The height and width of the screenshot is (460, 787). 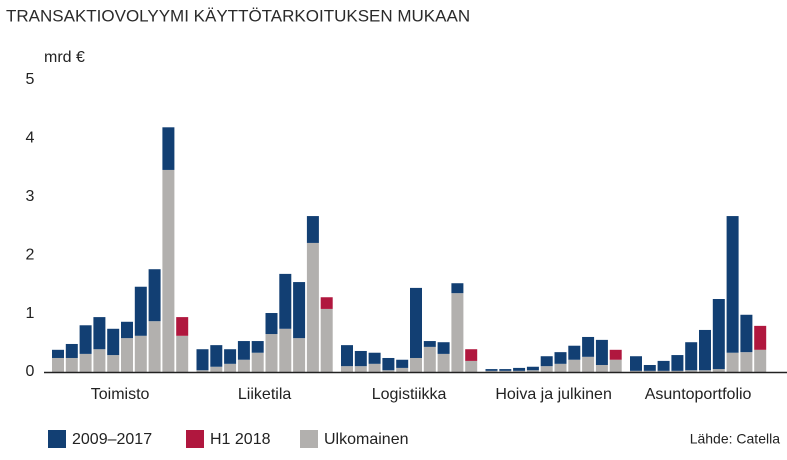 I want to click on y-axis-label: mrd €, so click(x=64, y=57).